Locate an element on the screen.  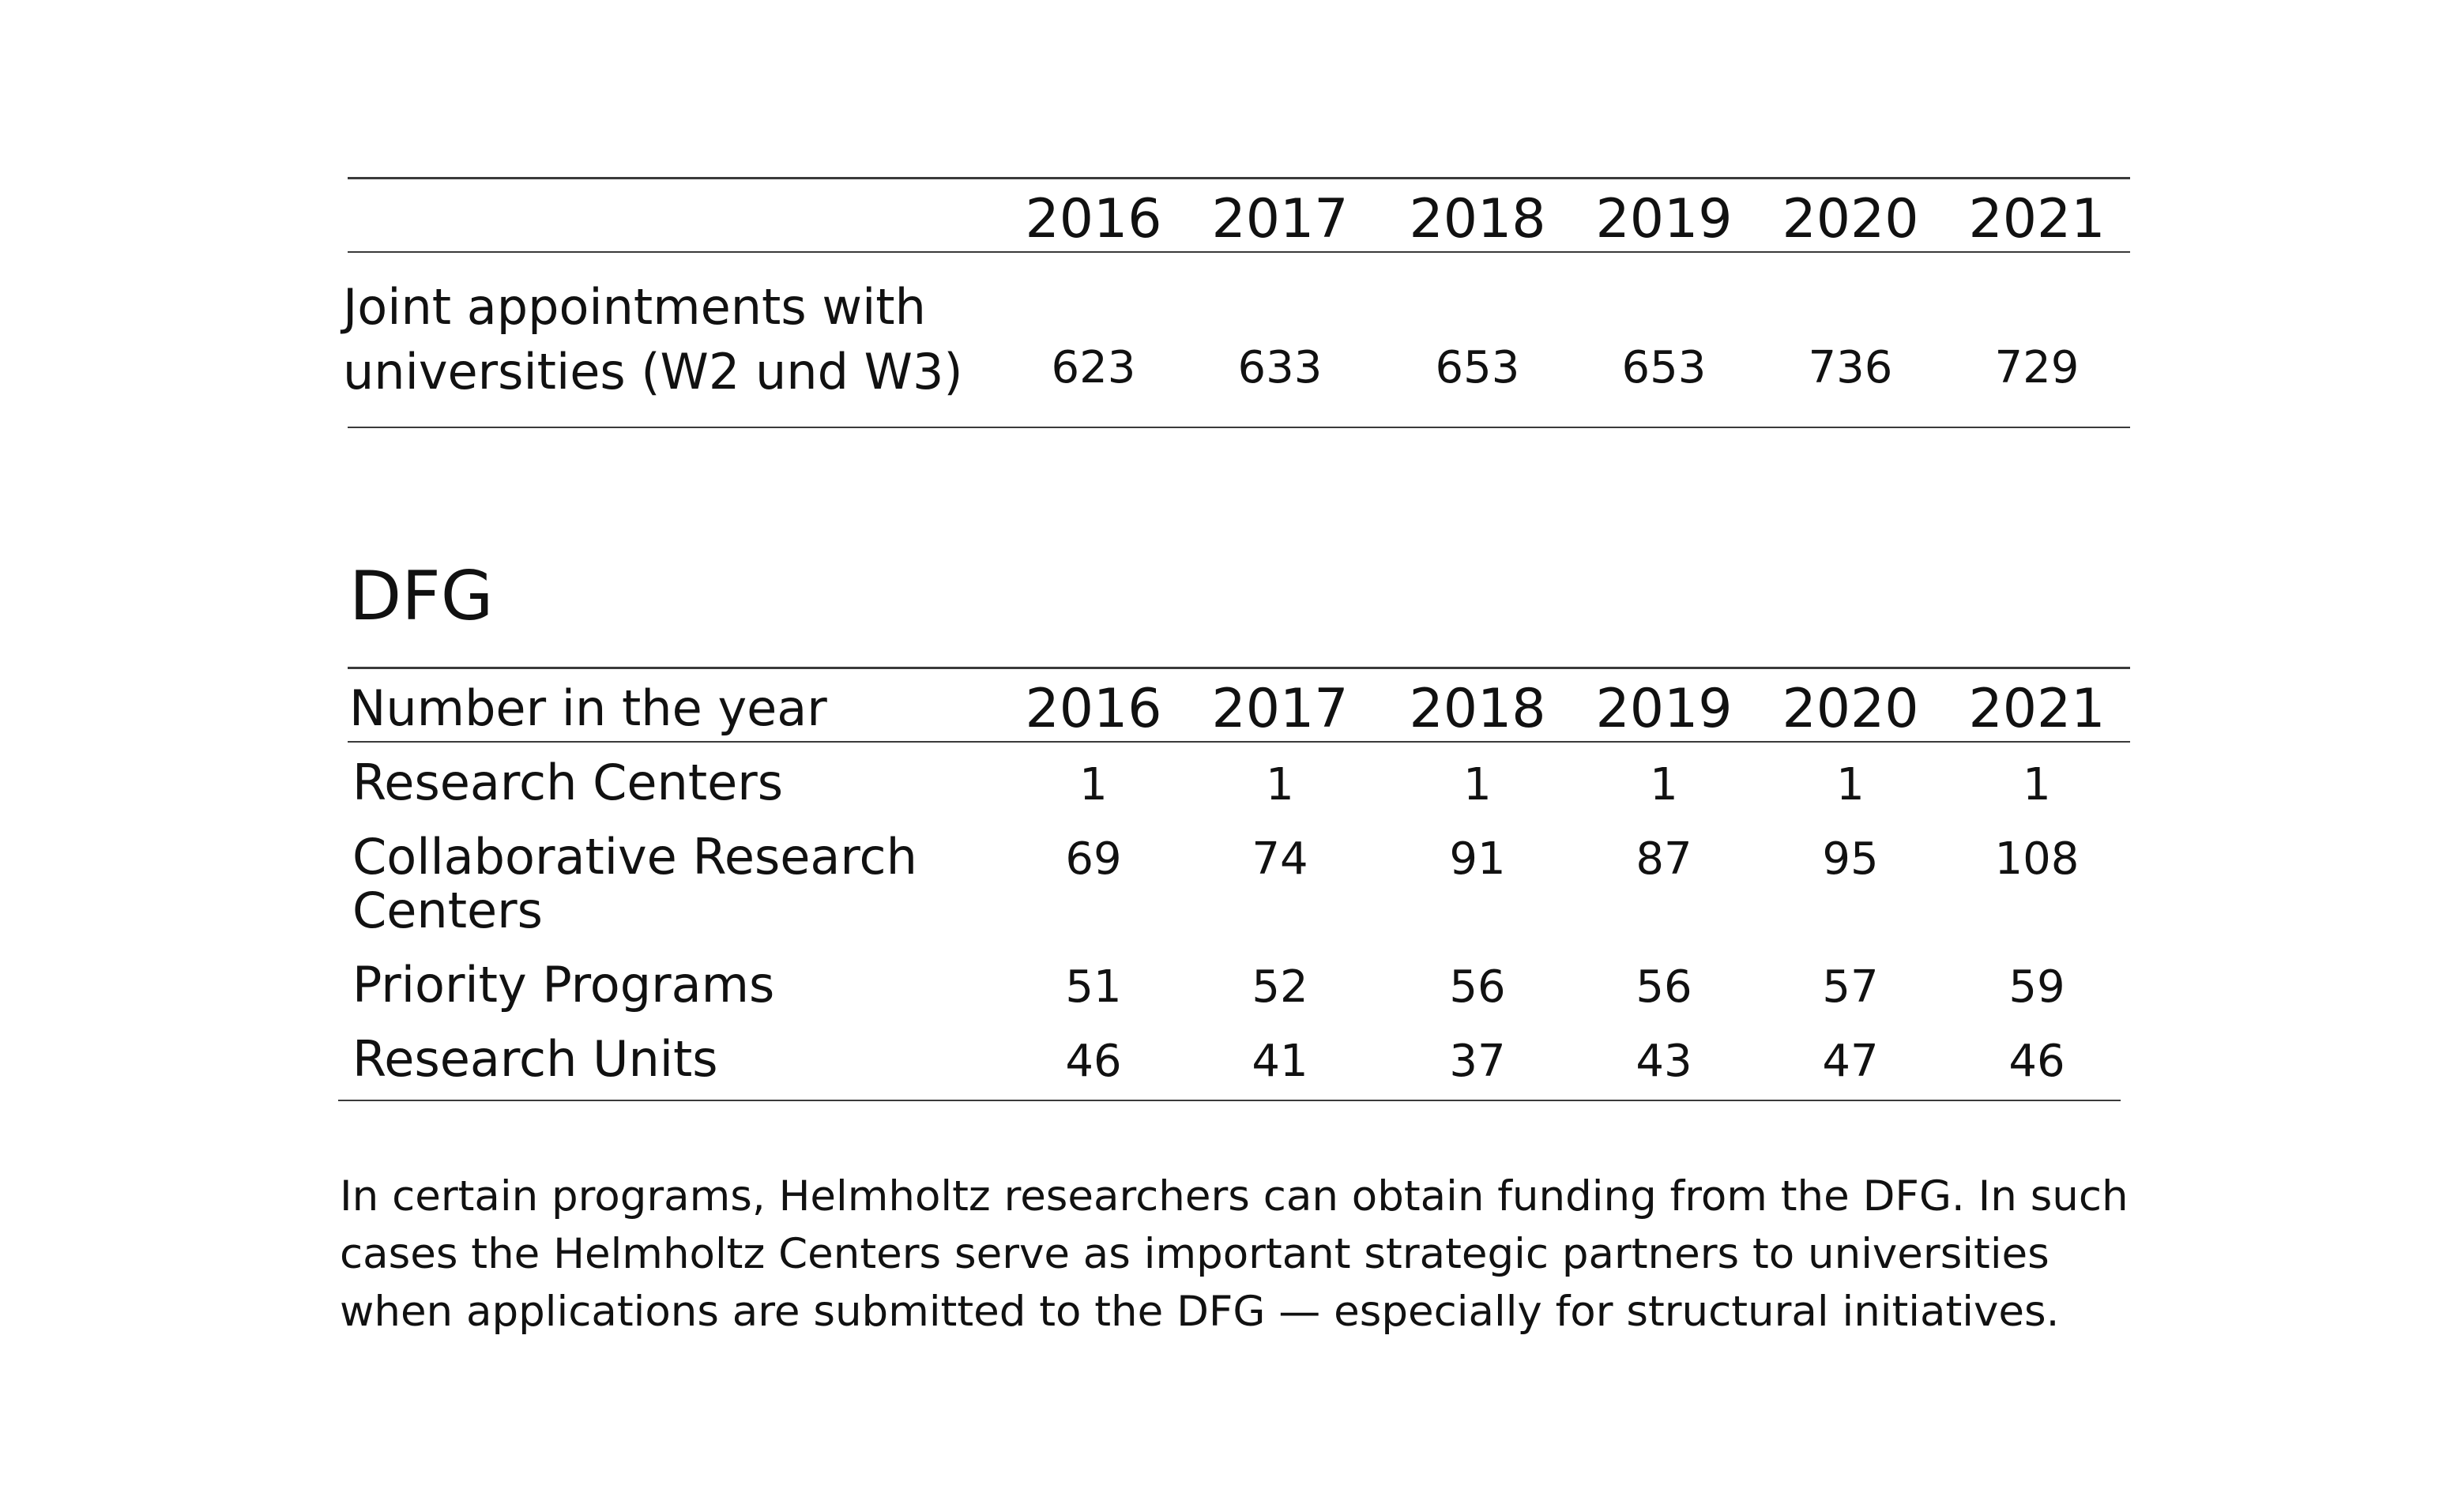
value-2021: 729 is located at coordinates (2037, 367).